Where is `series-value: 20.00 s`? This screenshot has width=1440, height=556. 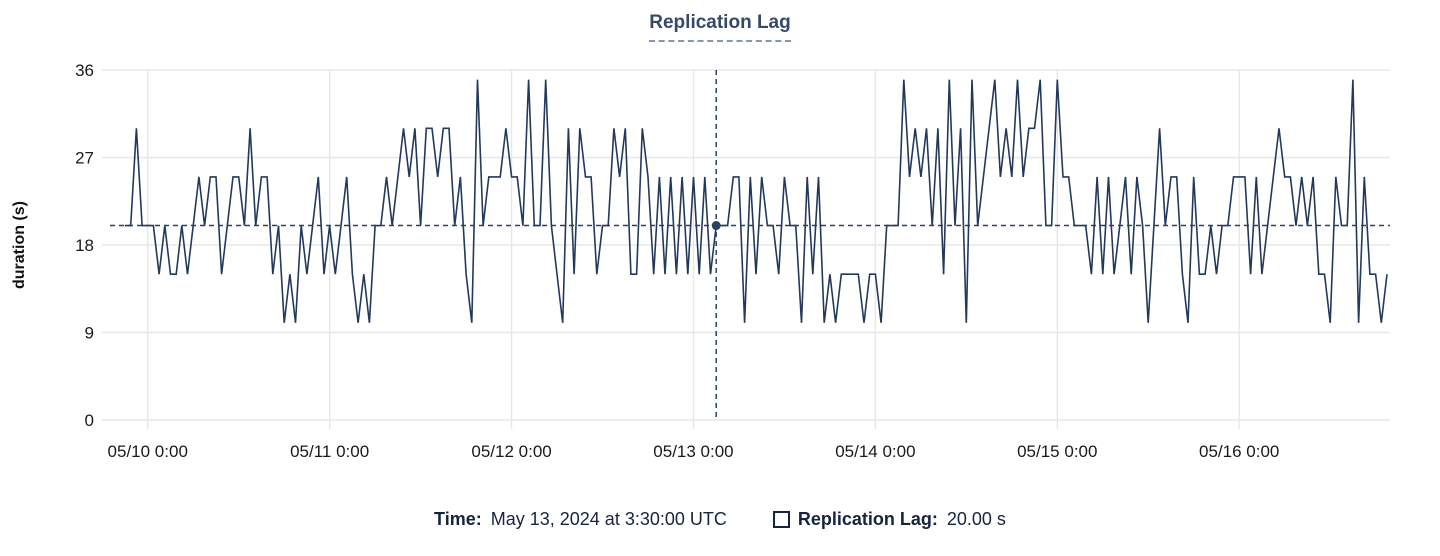
series-value: 20.00 s is located at coordinates (976, 519).